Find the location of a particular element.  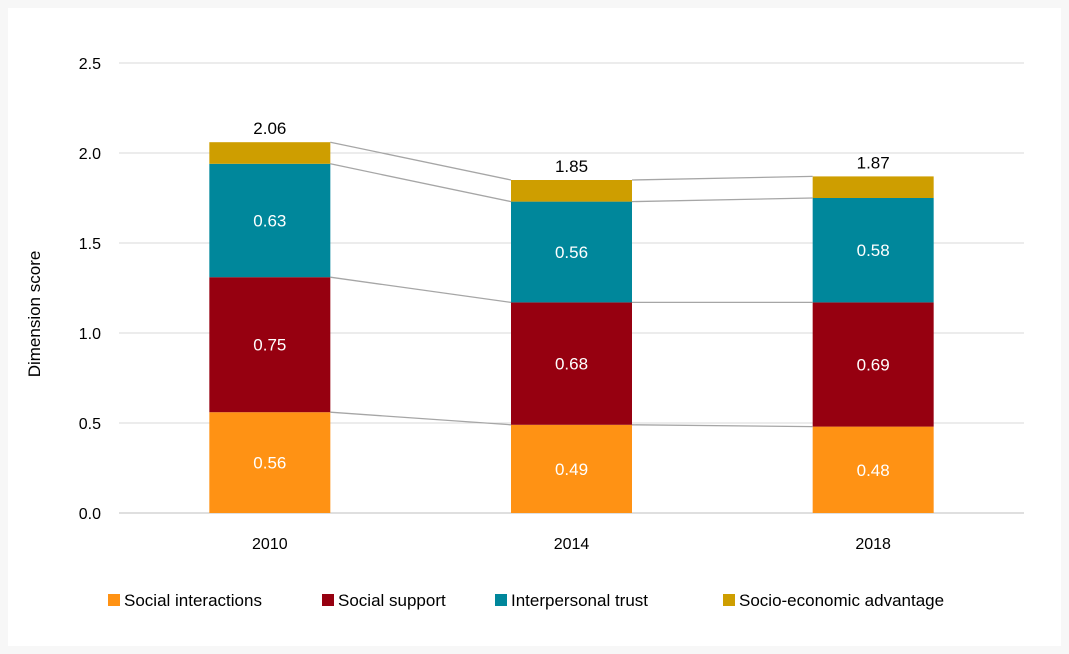

bar-value-label: 0.49 is located at coordinates (571, 469).